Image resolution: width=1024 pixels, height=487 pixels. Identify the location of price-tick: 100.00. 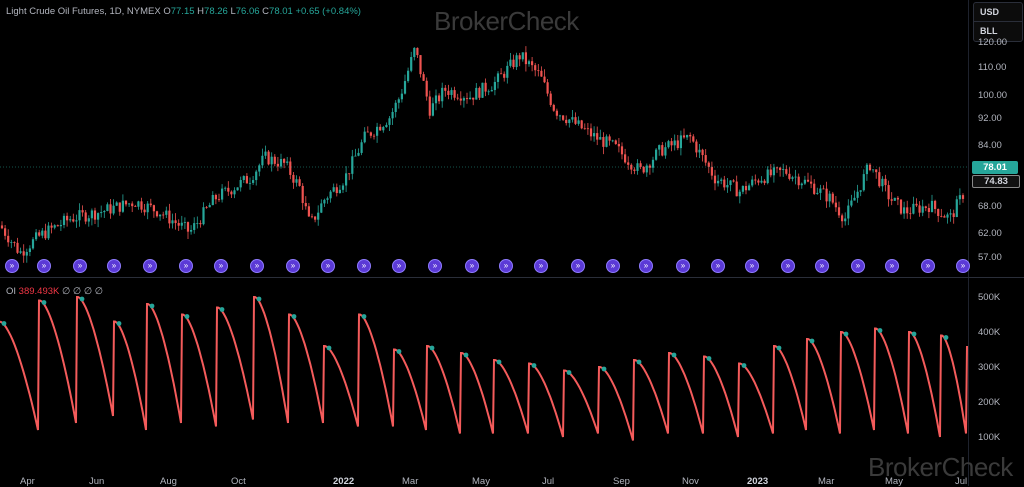
(993, 95).